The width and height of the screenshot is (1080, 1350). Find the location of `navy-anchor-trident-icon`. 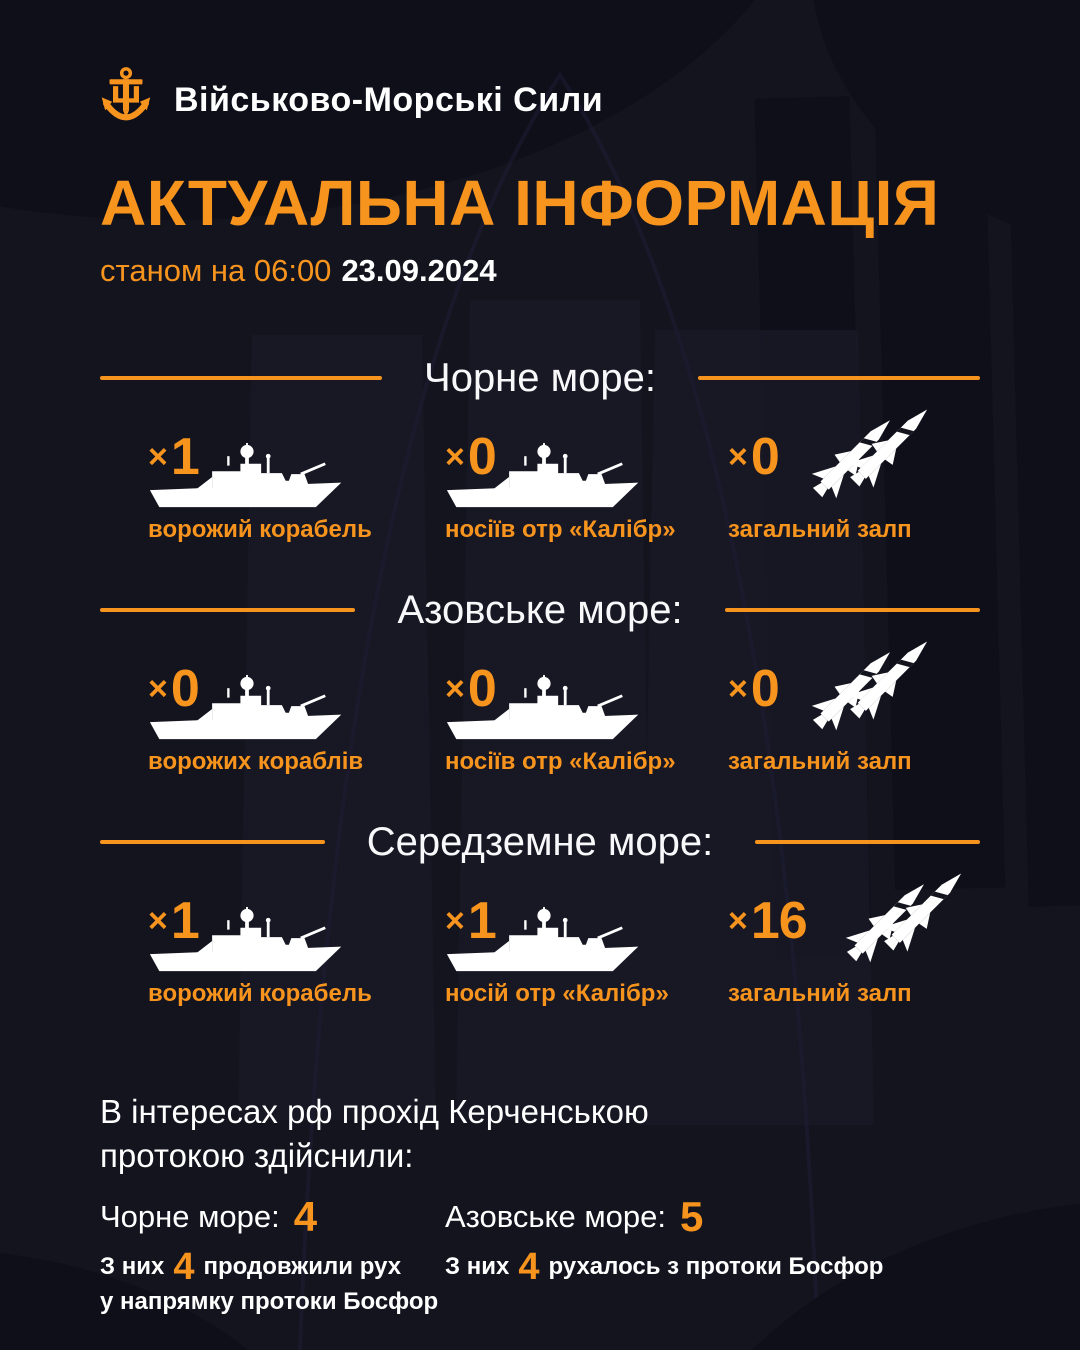

navy-anchor-trident-icon is located at coordinates (126, 100).